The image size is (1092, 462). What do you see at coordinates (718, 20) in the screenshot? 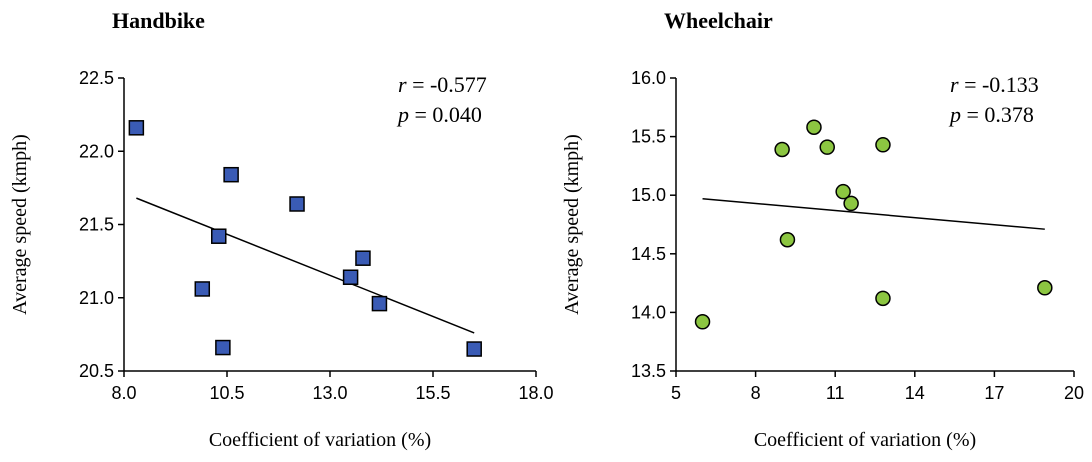
I see `chart-title: Wheelchair` at bounding box center [718, 20].